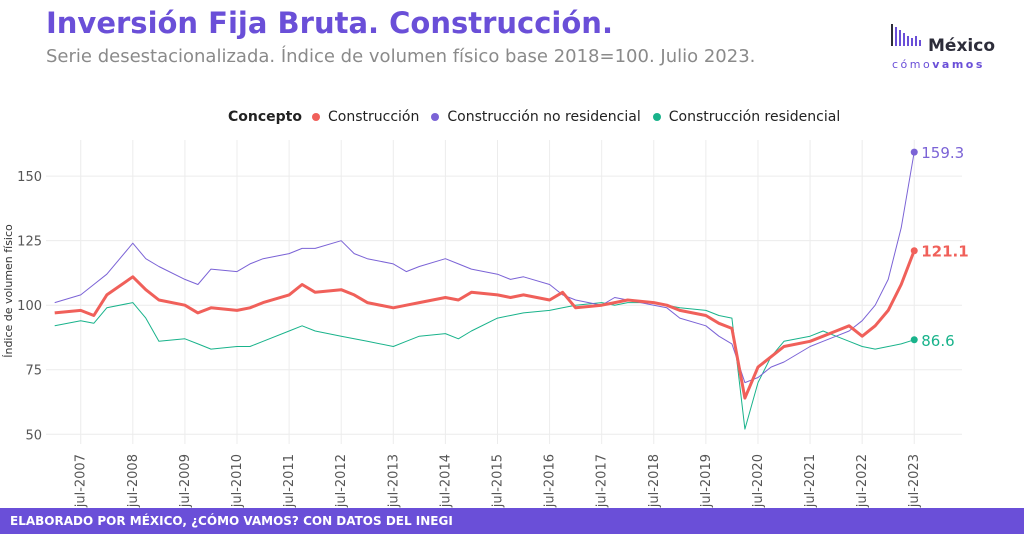 This screenshot has width=1024, height=534. What do you see at coordinates (29, 306) in the screenshot?
I see `y-tick-label: 100` at bounding box center [29, 306].